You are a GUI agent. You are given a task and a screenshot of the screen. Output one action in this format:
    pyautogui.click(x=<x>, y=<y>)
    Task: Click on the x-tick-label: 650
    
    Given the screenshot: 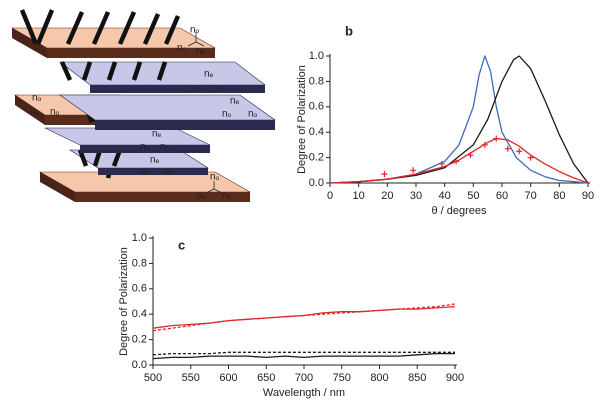 What is the action you would take?
    pyautogui.click(x=266, y=378)
    